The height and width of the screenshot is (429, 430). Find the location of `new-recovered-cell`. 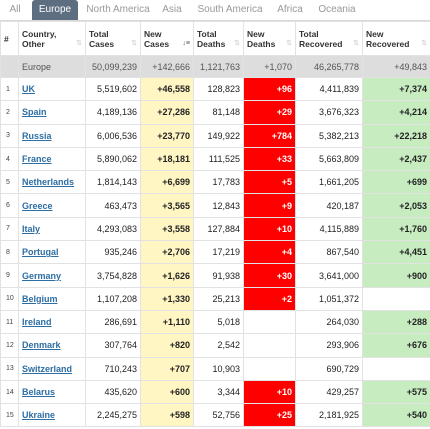

new-recovered-cell is located at coordinates (396, 298).